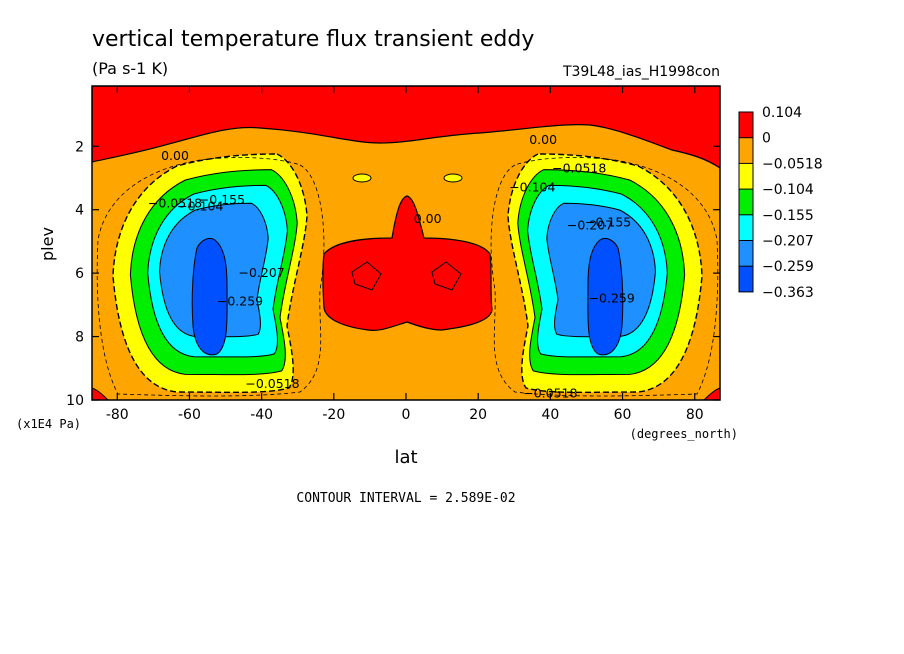 Image resolution: width=904 pixels, height=654 pixels. Describe the element at coordinates (605, 273) in the screenshot. I see `lobe-north` at that location.